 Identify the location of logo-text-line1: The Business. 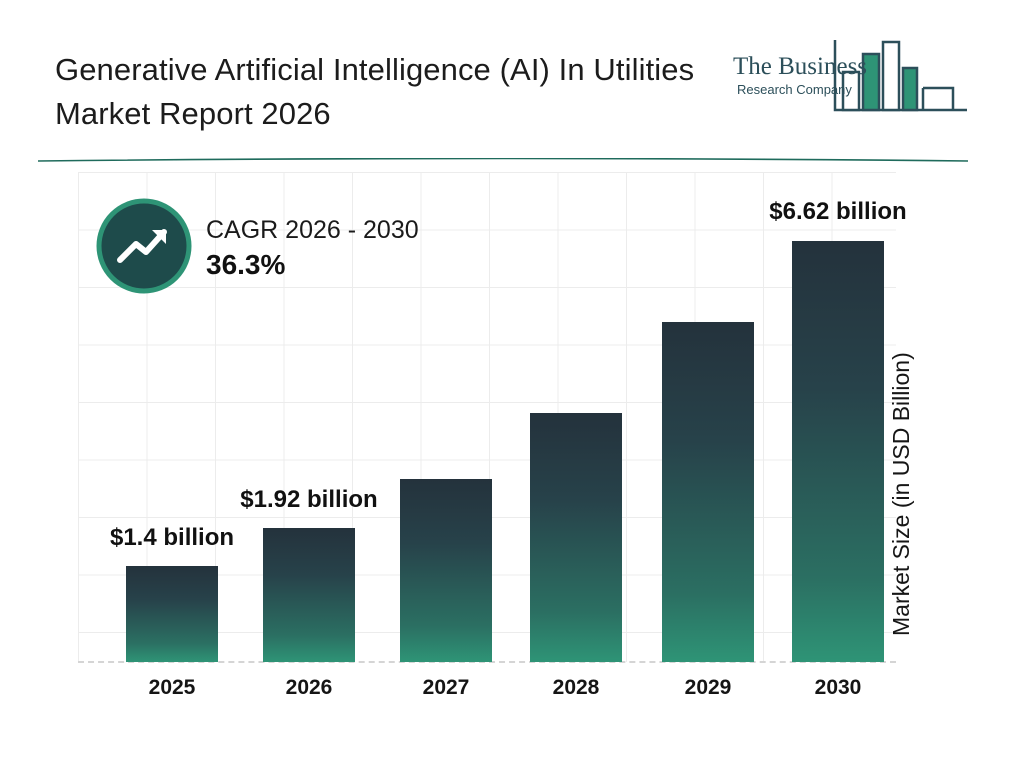
(800, 66).